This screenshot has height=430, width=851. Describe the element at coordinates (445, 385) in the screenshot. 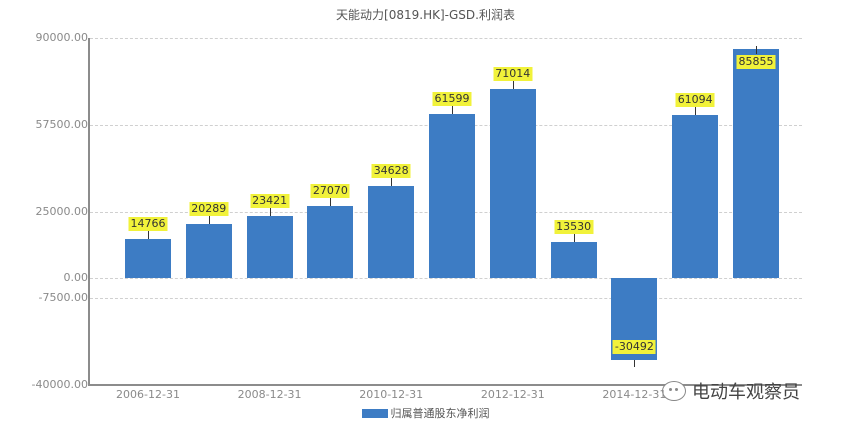

I see `x-axis` at that location.